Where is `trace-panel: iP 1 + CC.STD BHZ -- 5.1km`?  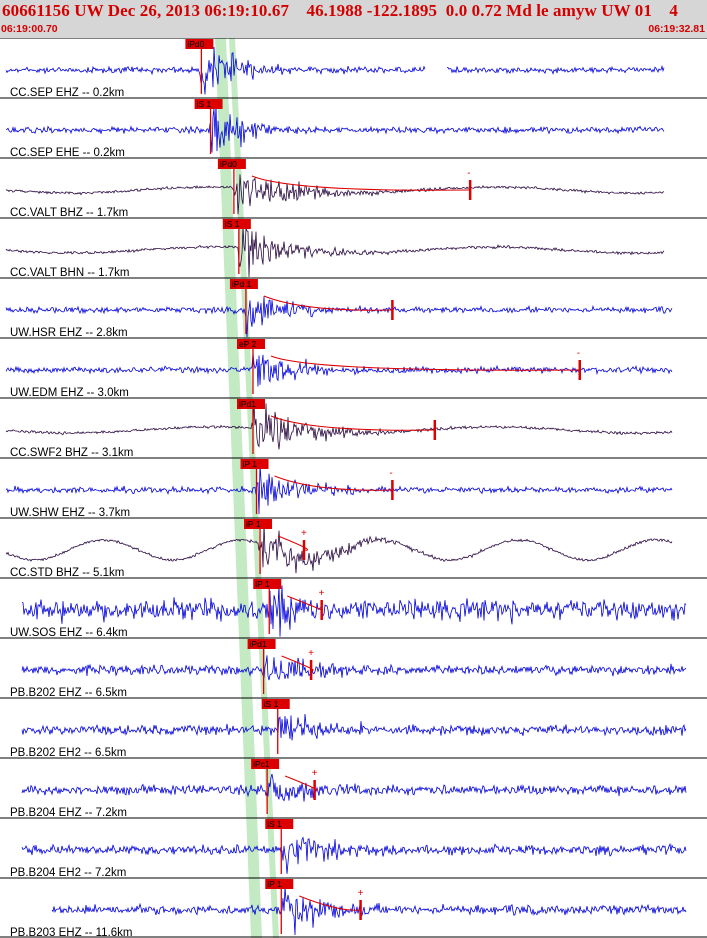
trace-panel: iP 1 + CC.STD BHZ -- 5.1km is located at coordinates (353, 548).